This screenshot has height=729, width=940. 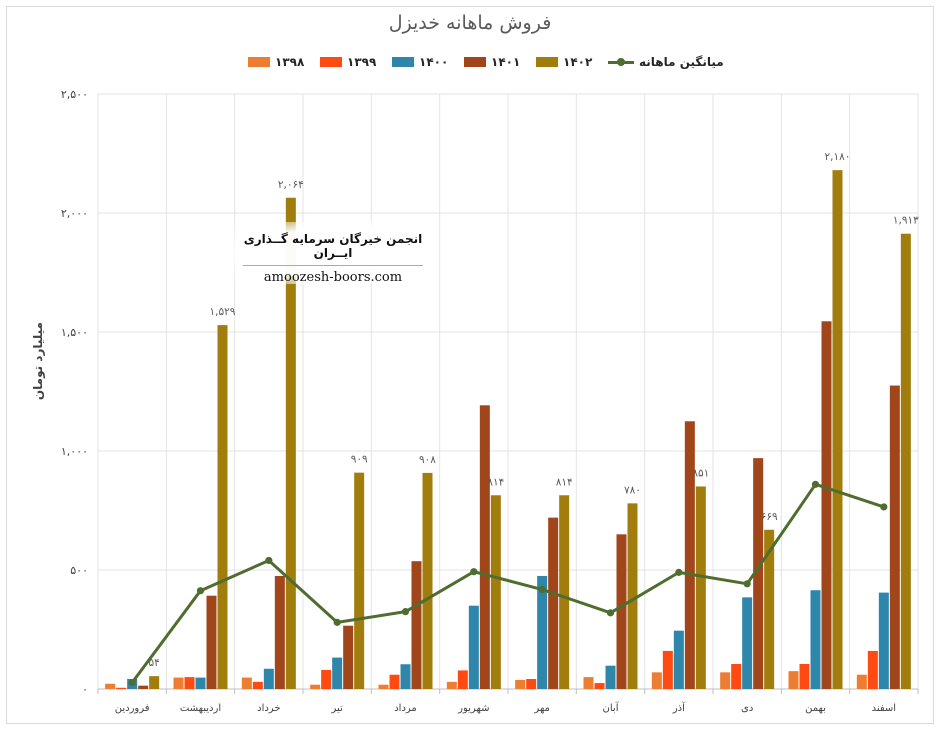 I want to click on legend-item: میانگین ماهانه, so click(x=666, y=62).